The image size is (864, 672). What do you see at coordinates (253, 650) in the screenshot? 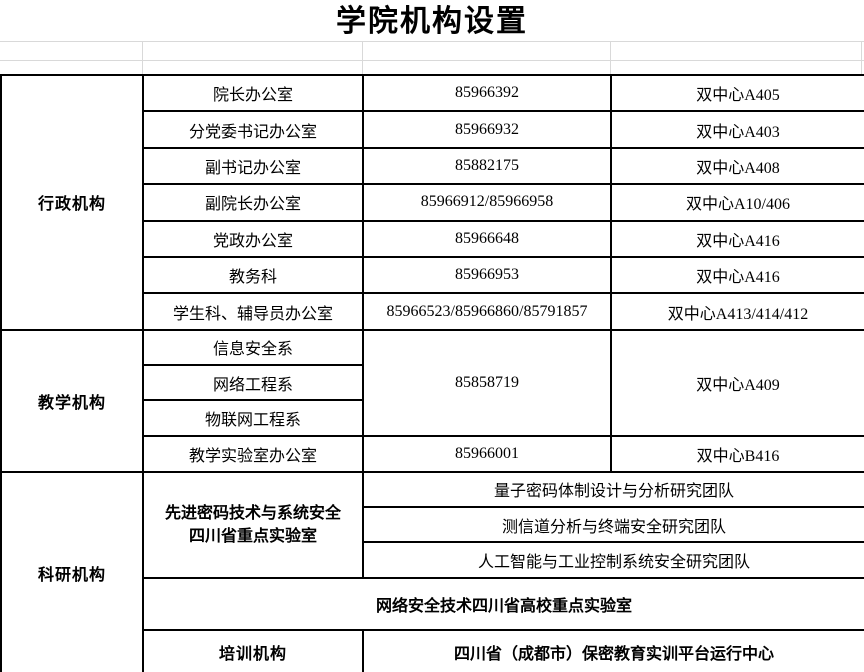
I see `section-cell-training: 培训机构` at bounding box center [253, 650].